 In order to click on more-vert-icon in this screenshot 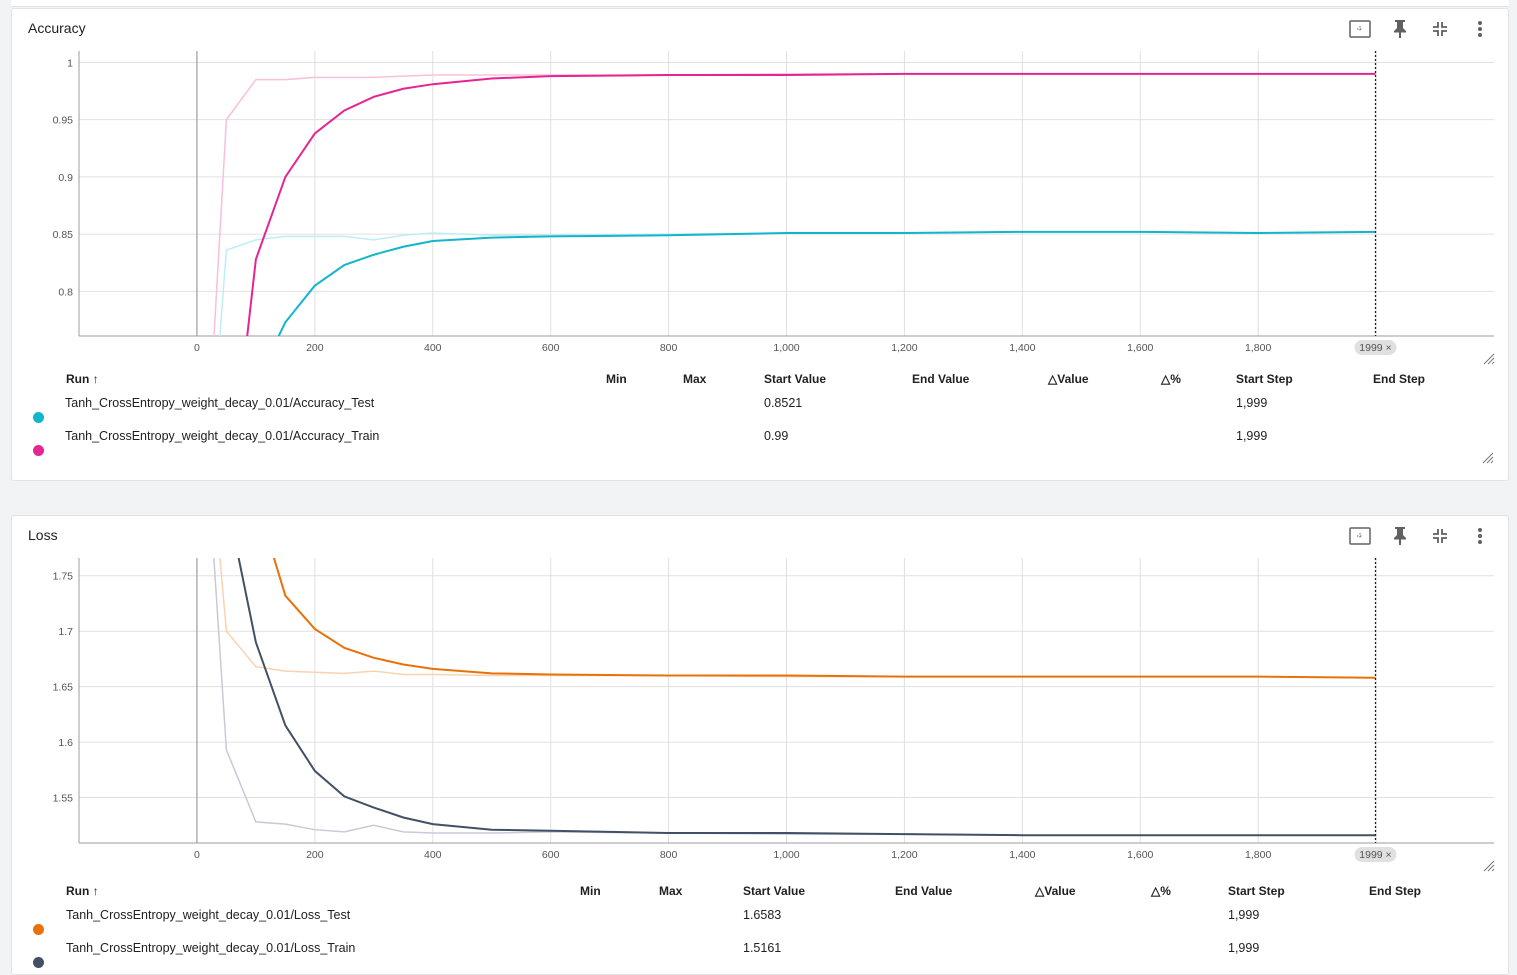, I will do `click(1480, 536)`.